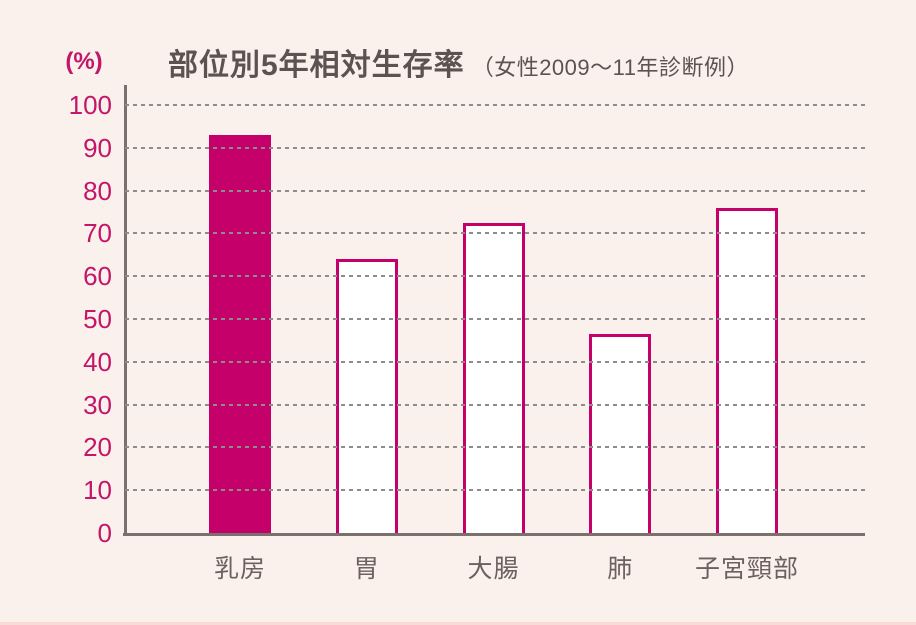  I want to click on chart-bar-stomach, so click(366, 396).